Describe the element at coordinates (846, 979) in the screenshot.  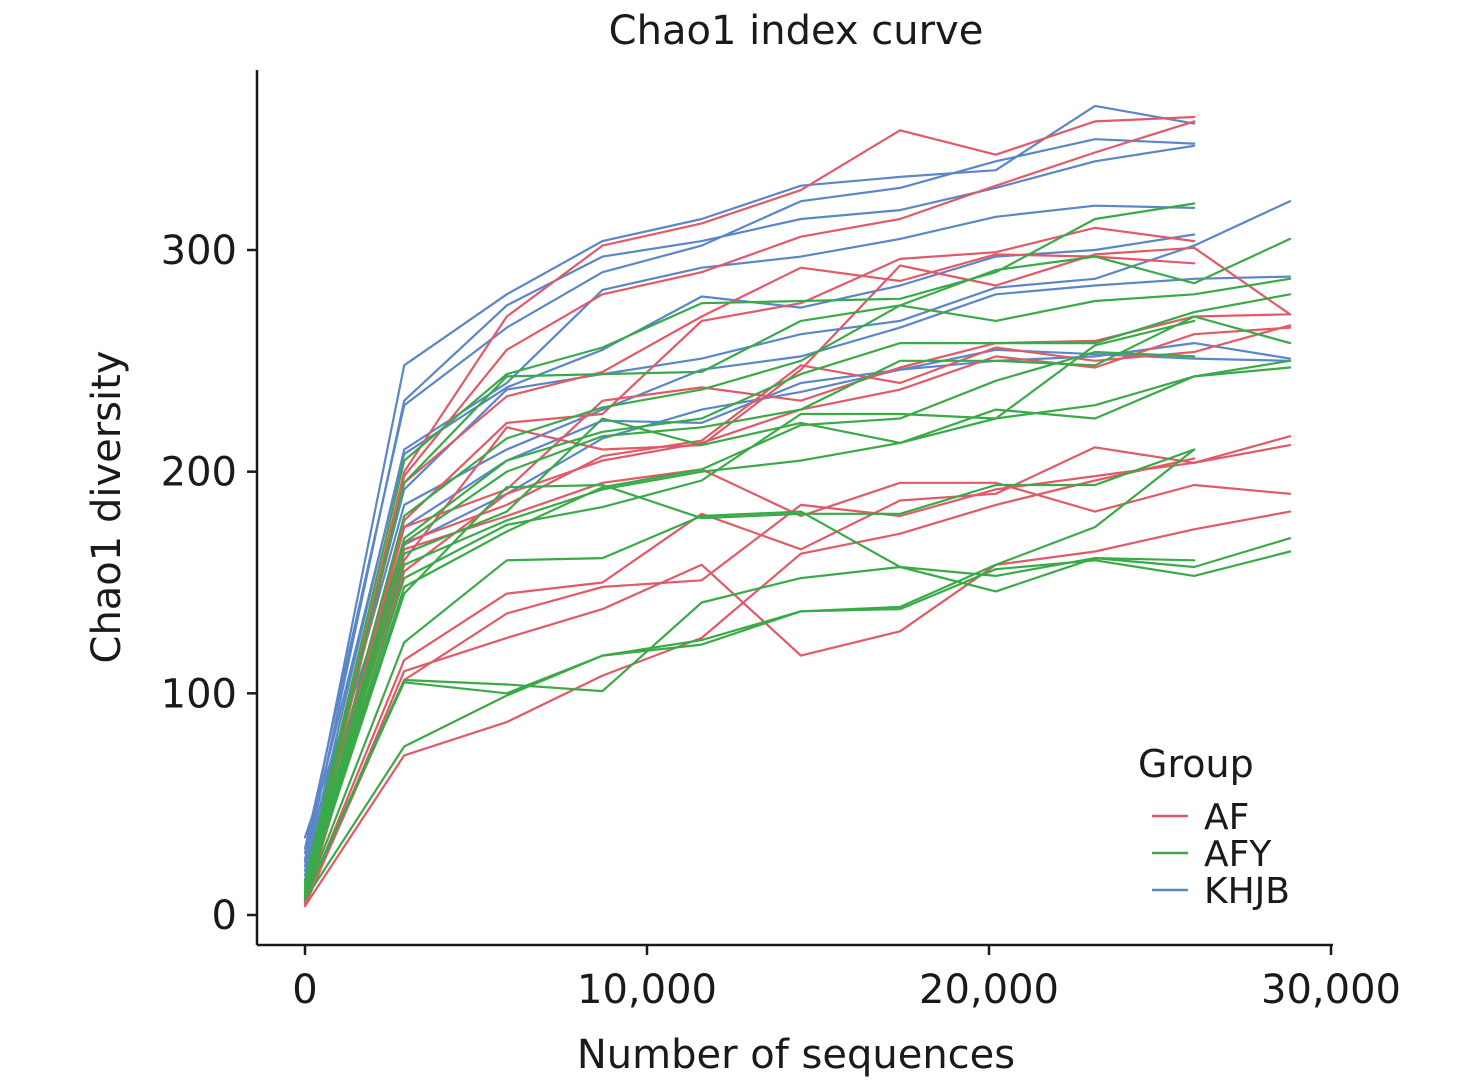
I see `x-ticks: 0 10,000 20,000 30,000` at that location.